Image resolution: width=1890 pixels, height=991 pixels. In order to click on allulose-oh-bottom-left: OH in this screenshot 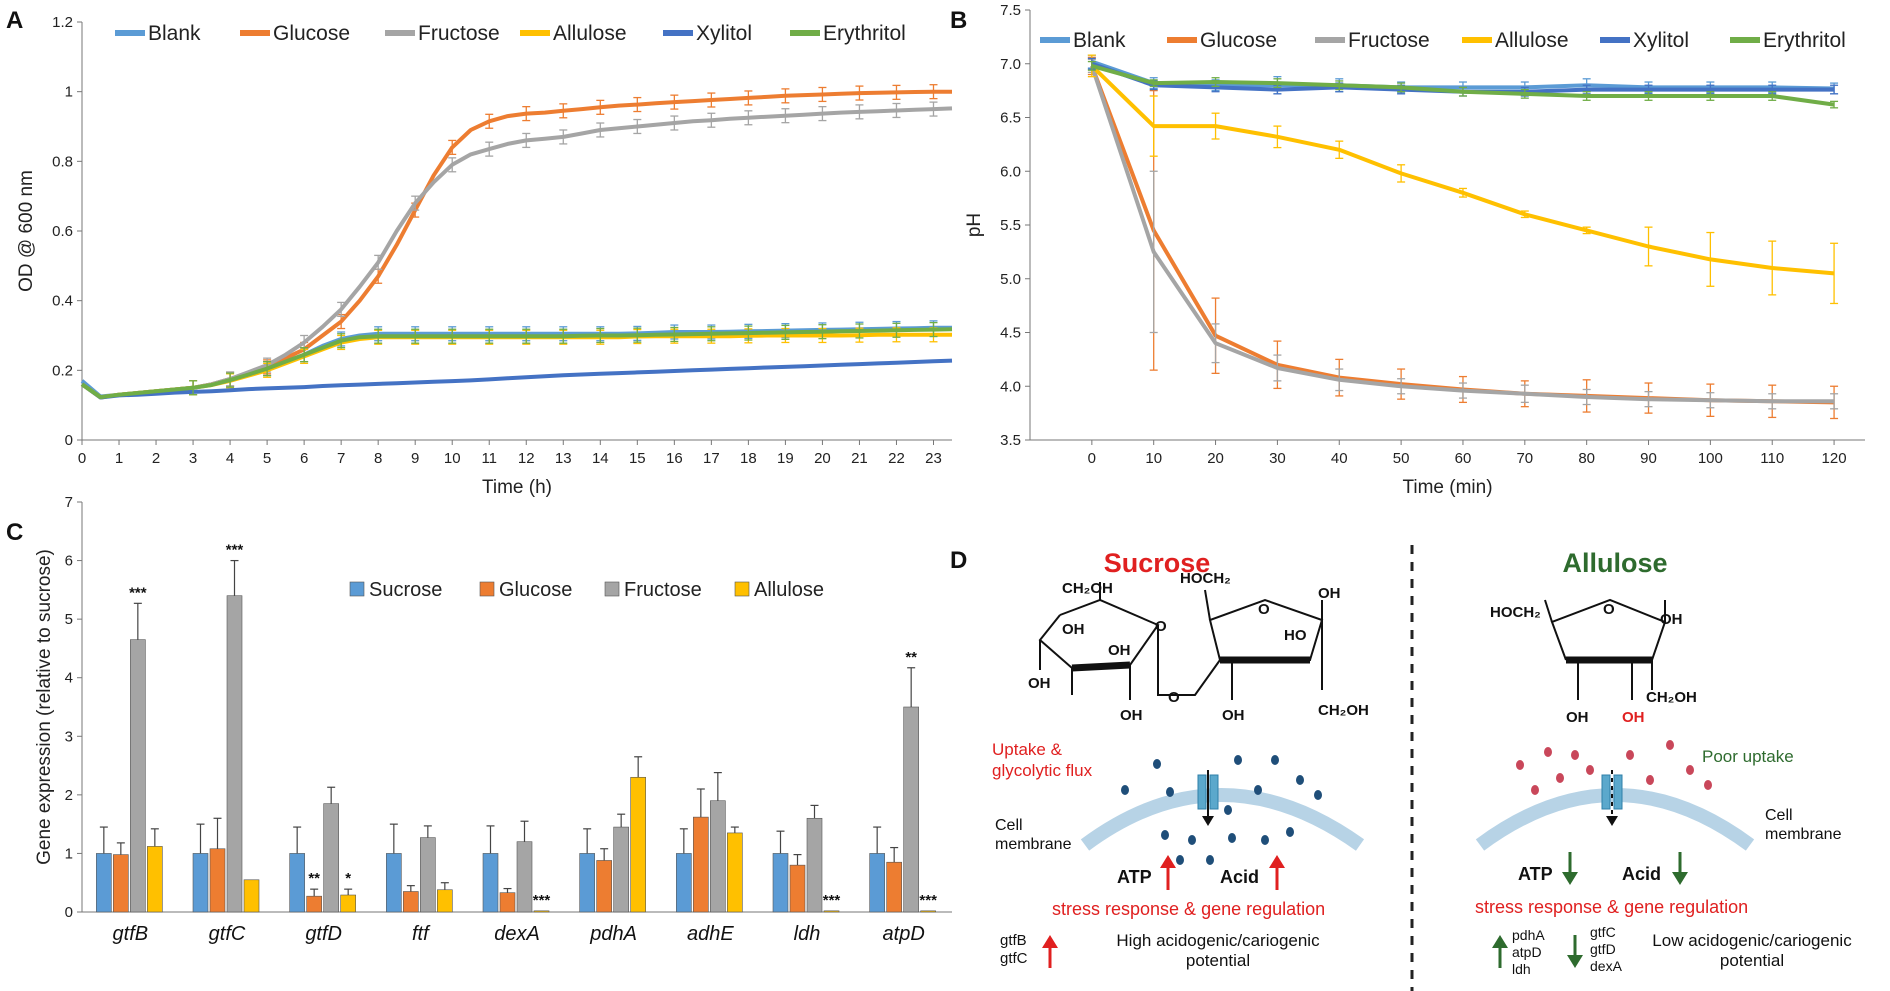, I will do `click(1577, 717)`.